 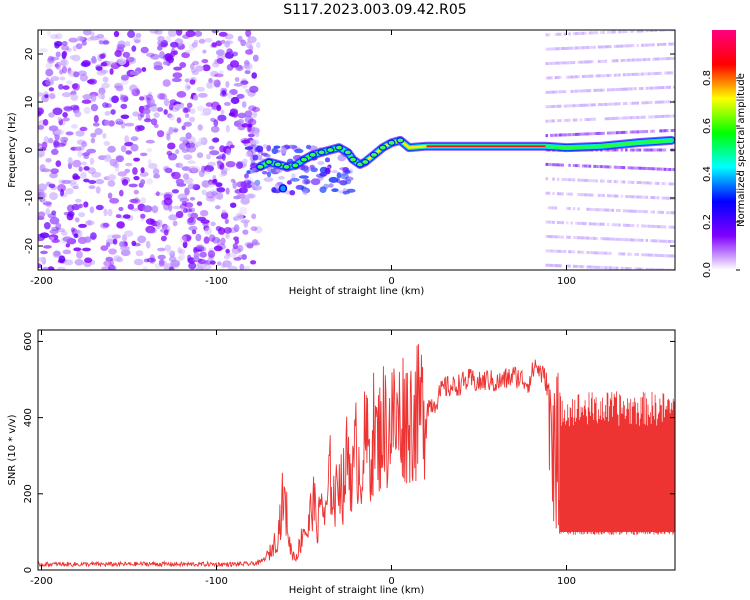 I want to click on ridge-blob, so click(x=400, y=140).